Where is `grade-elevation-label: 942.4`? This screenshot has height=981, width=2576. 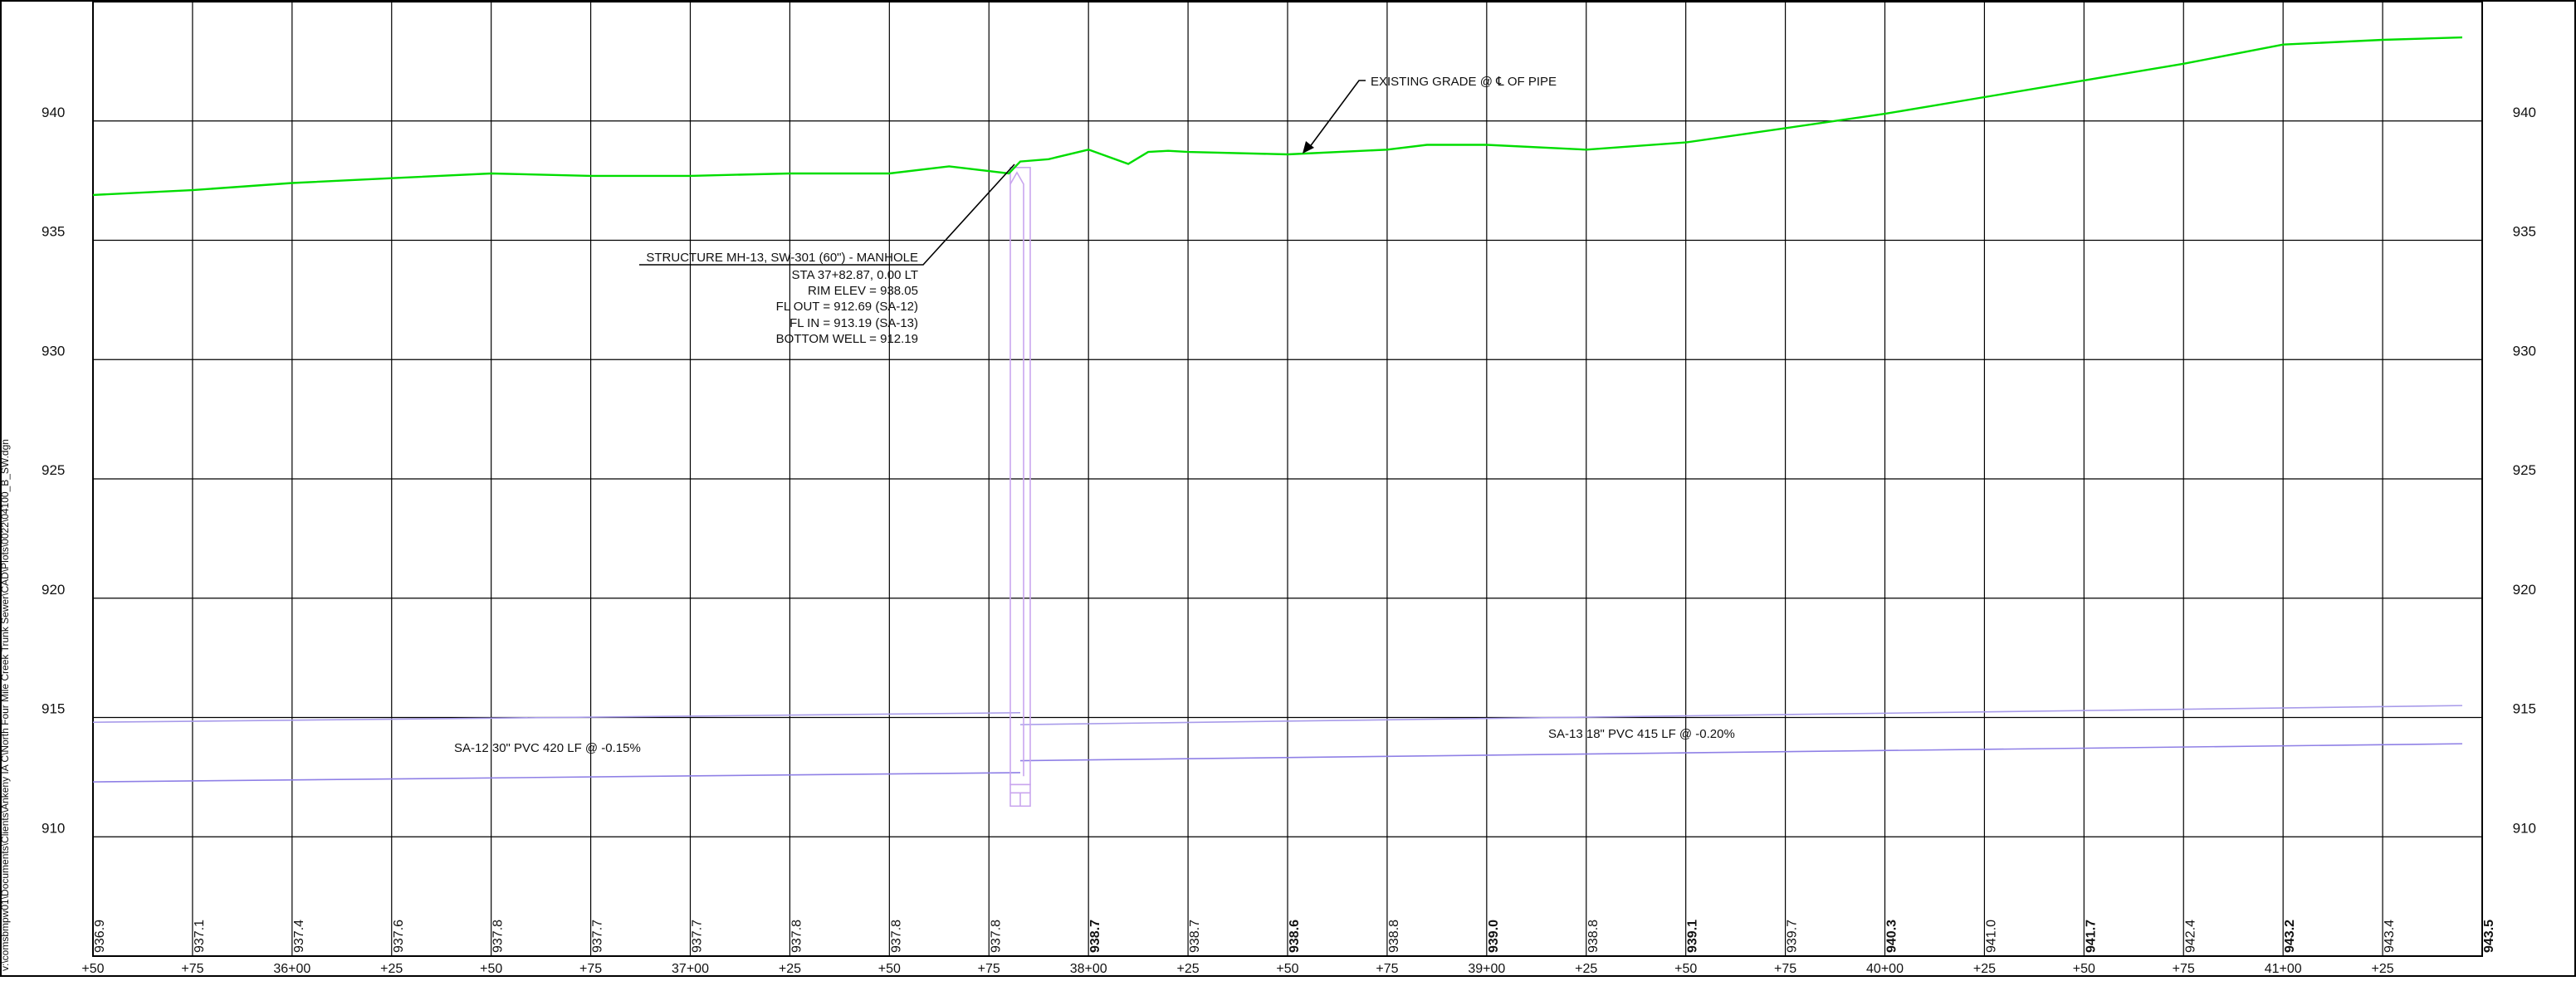
grade-elevation-label: 942.4 is located at coordinates (2190, 937).